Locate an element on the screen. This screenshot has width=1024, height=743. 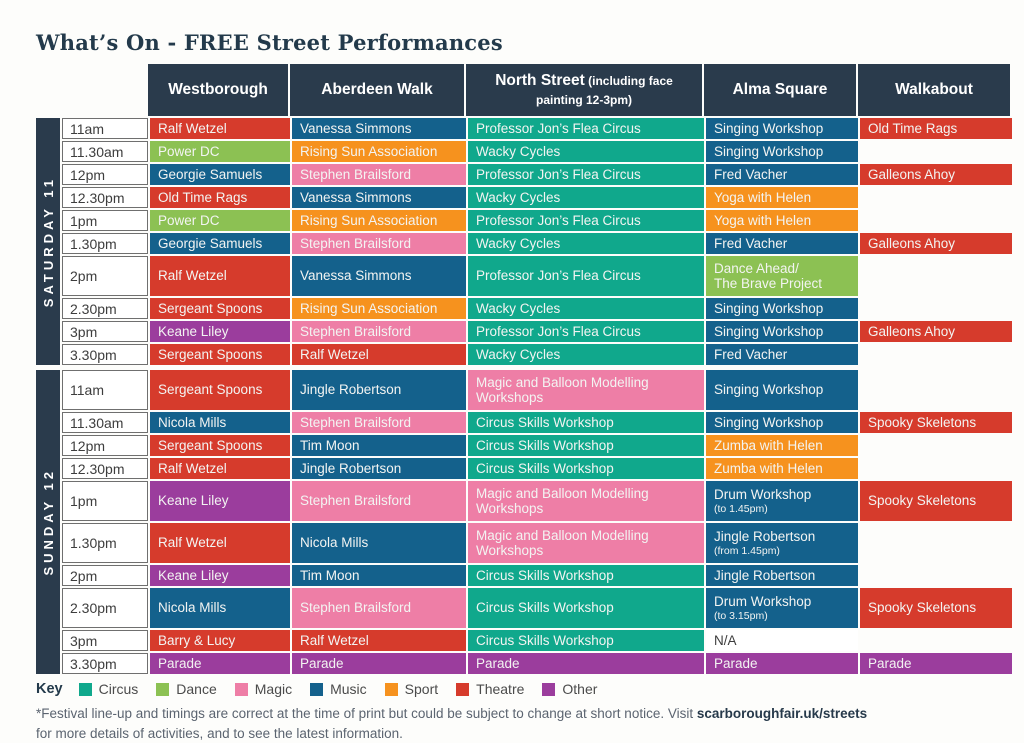
time-cell: 3.30pm is located at coordinates (105, 354).